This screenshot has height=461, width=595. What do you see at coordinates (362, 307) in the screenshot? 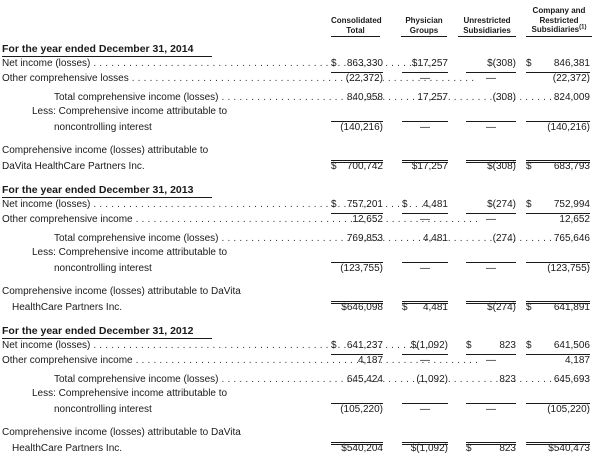
I see `amount: $646,098` at bounding box center [362, 307].